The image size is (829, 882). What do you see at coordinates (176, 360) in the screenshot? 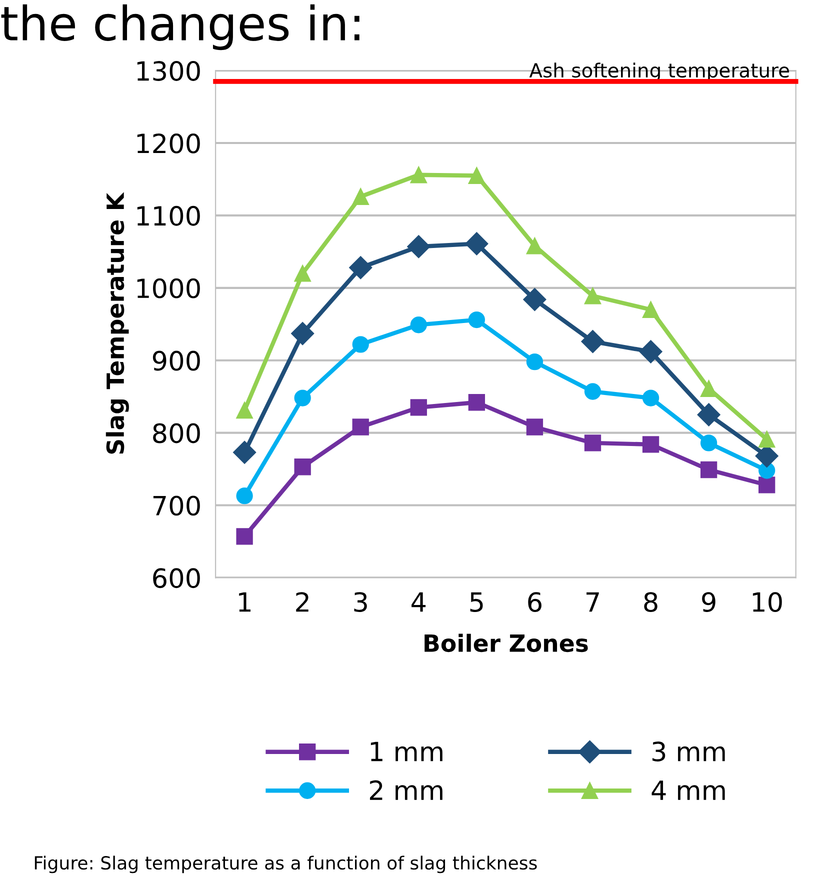
I see `y-tick-label: 900` at bounding box center [176, 360].